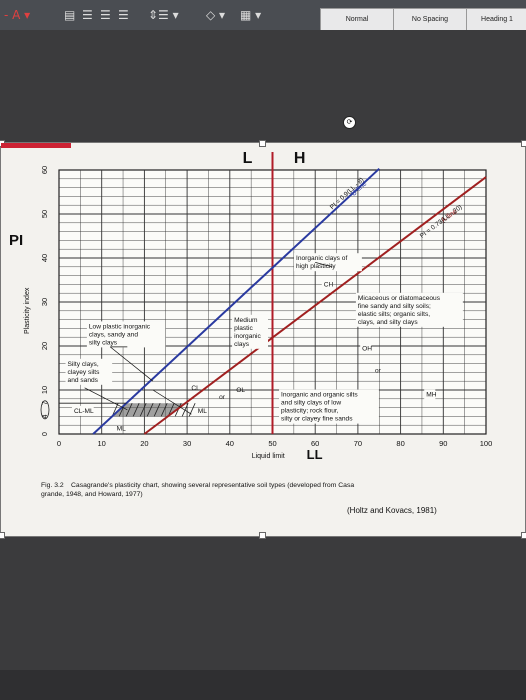 The width and height of the screenshot is (526, 700). What do you see at coordinates (251, 15) in the screenshot?
I see `borders-icon: ▦ ▾` at bounding box center [251, 15].